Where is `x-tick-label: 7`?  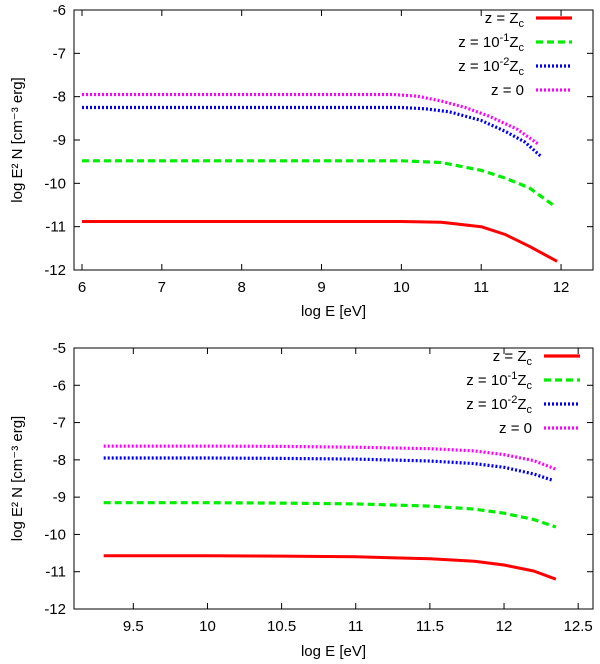 x-tick-label: 7 is located at coordinates (162, 287).